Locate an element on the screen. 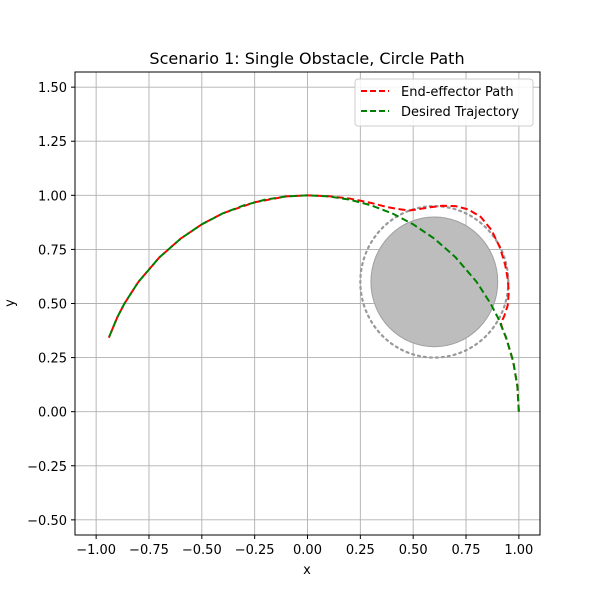 The image size is (600, 600). y-tick-label: 1.25 is located at coordinates (52, 142).